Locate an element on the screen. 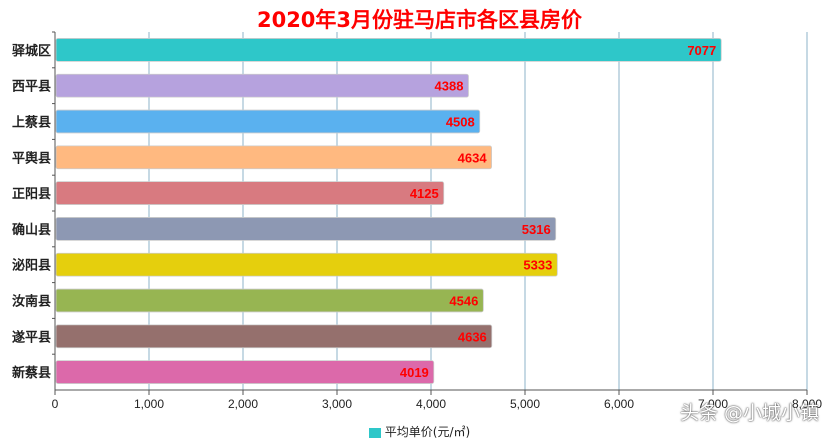  category-label: 上蔡县 is located at coordinates (31, 123).